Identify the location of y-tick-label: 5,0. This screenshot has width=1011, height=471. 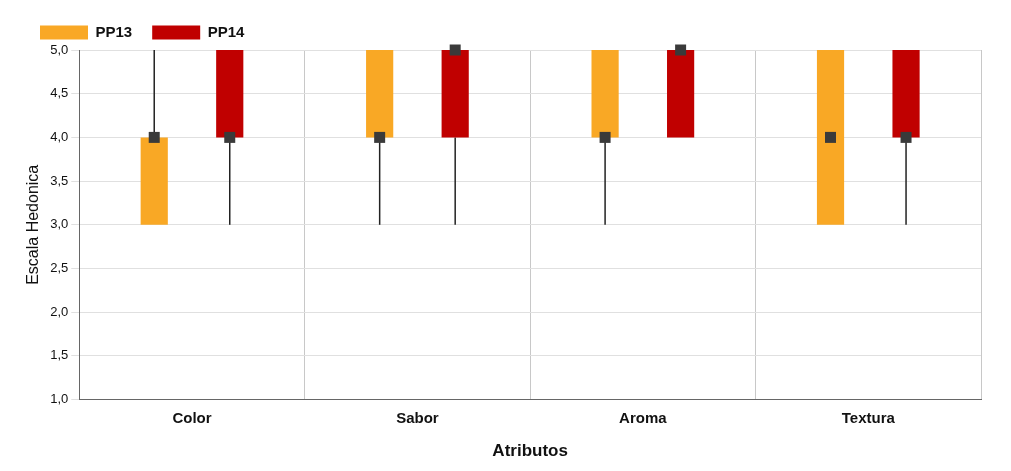
(59, 49).